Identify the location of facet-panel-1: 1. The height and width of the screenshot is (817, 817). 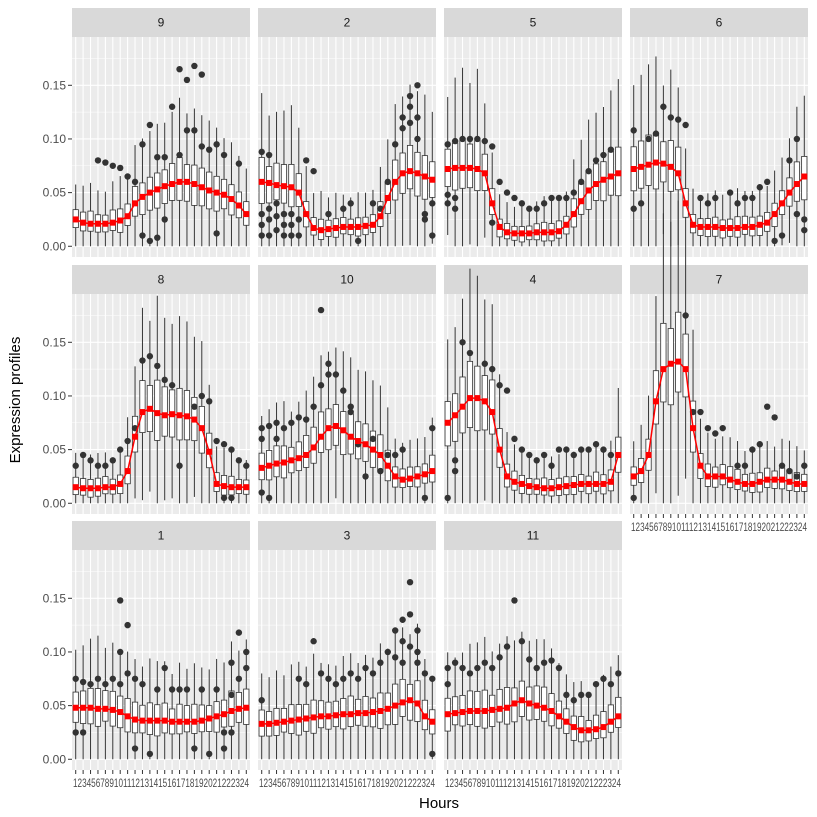
(161, 645).